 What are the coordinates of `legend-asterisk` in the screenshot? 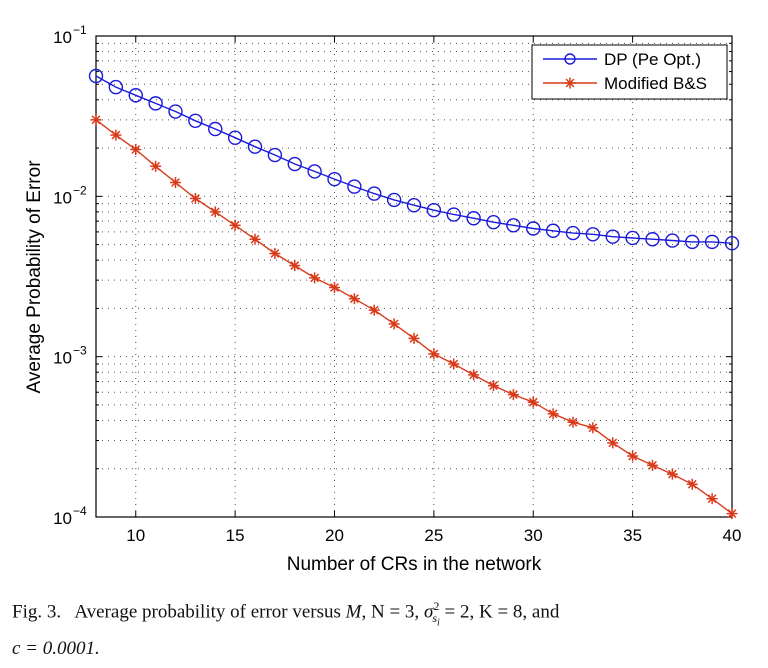 It's located at (570, 83).